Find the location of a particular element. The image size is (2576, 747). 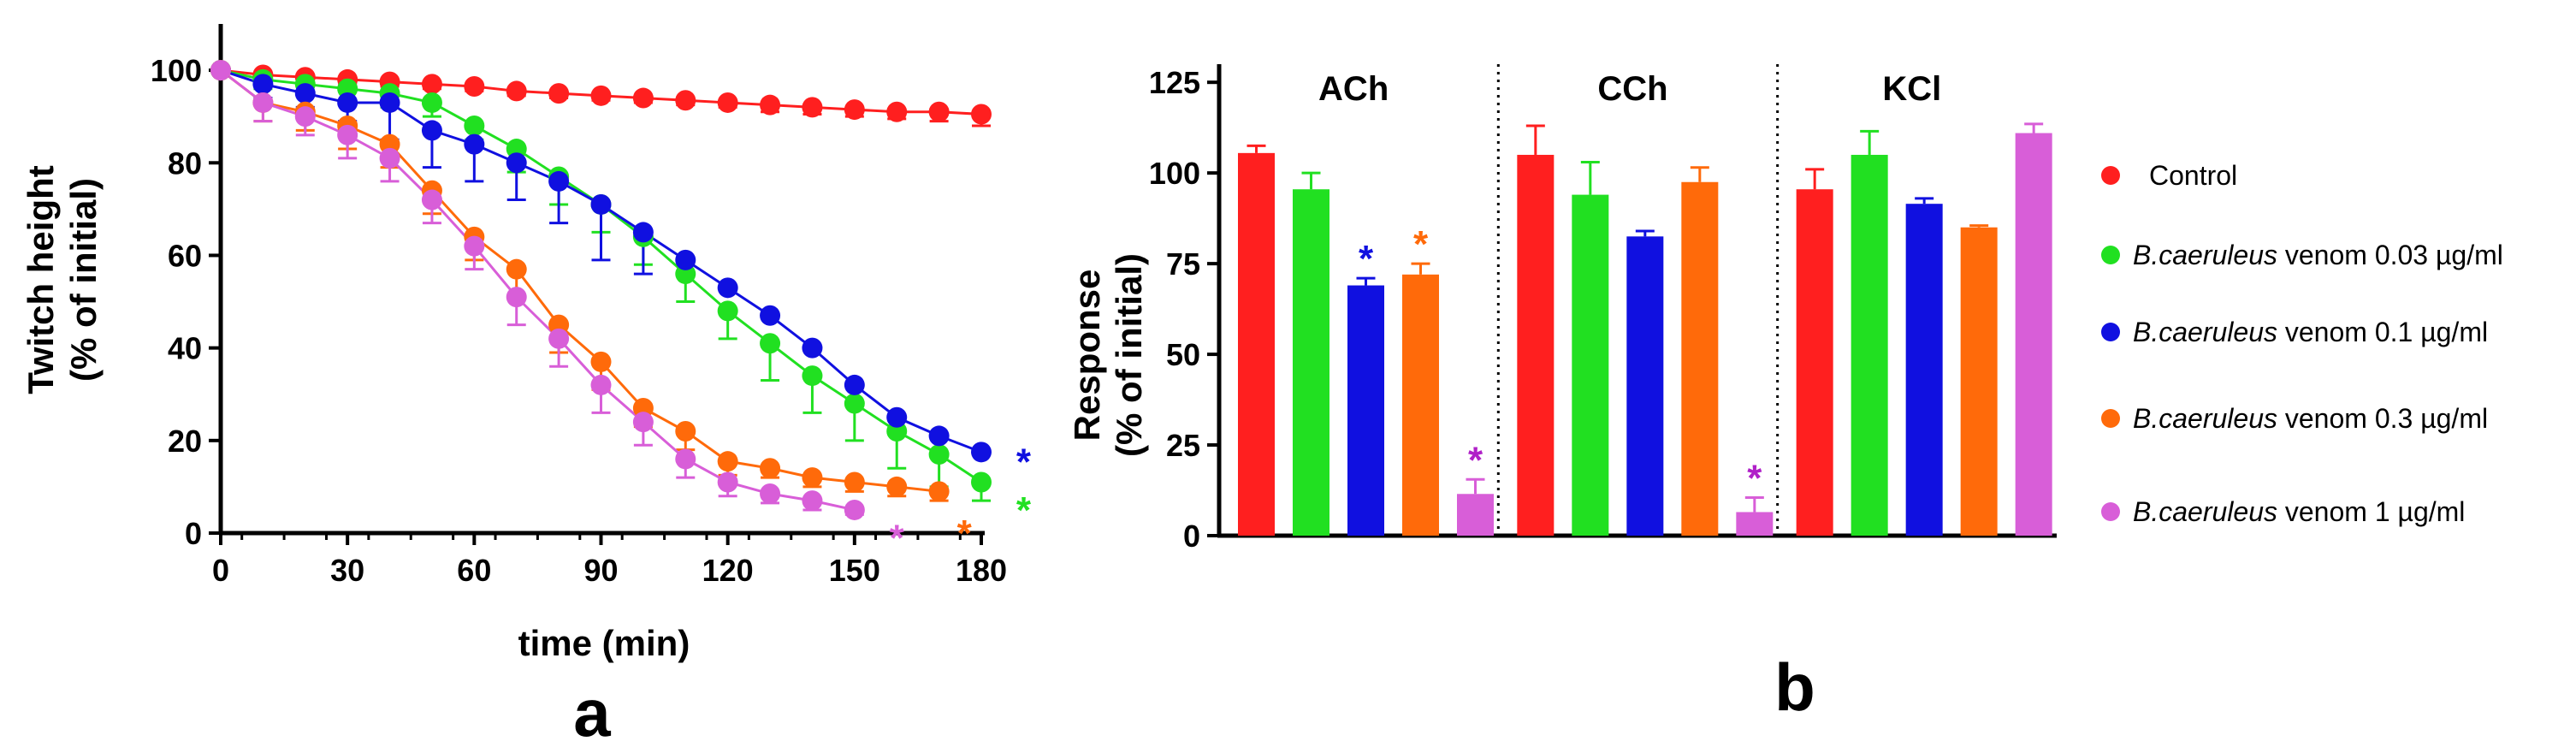

panel-a-x-tick-label: 180 is located at coordinates (981, 571).